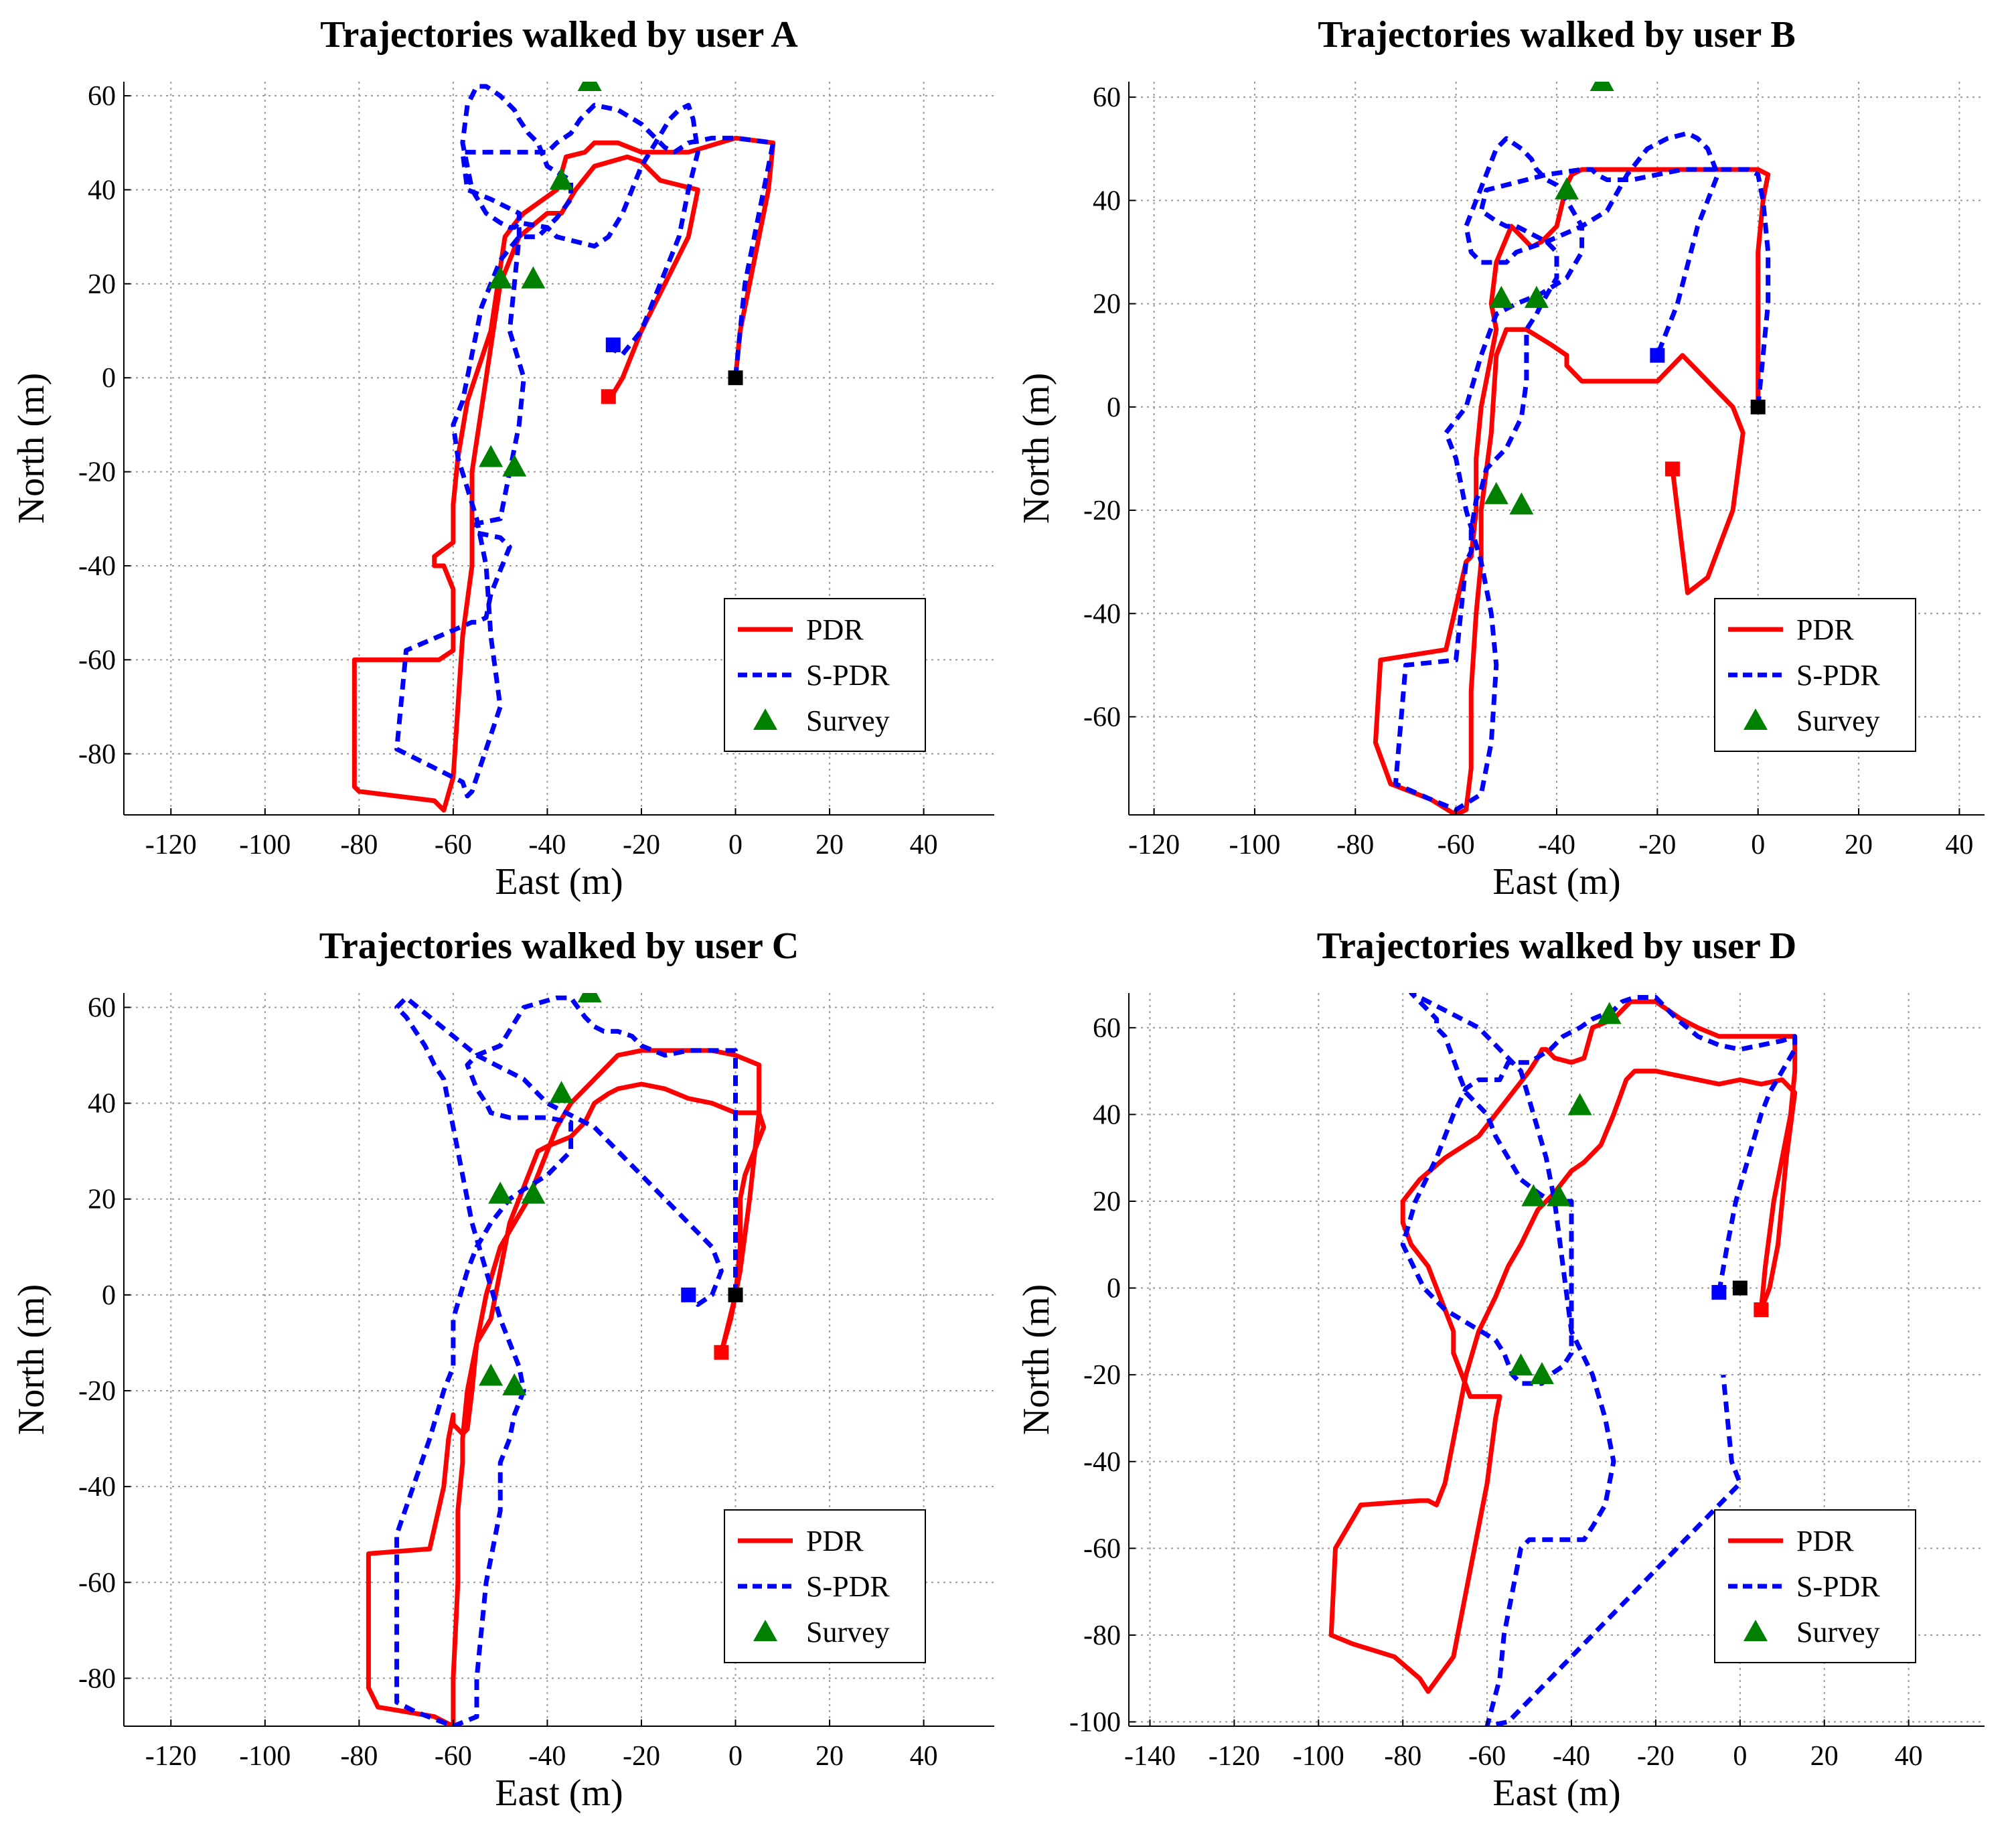 The width and height of the screenshot is (2016, 1834). What do you see at coordinates (559, 946) in the screenshot?
I see `chart-title: Trajectories walked by user C` at bounding box center [559, 946].